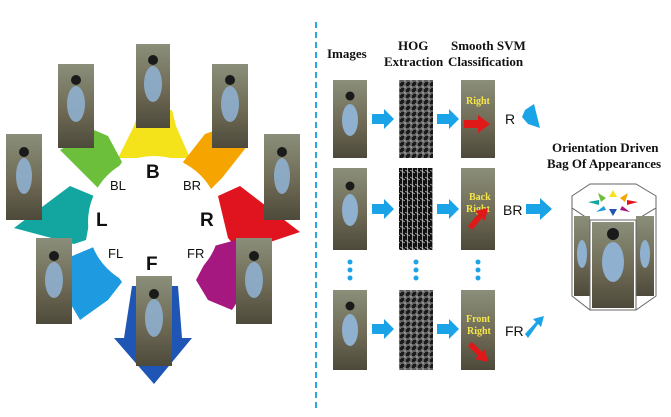  Describe the element at coordinates (259, 219) in the screenshot. I see `wedge-r` at that location.